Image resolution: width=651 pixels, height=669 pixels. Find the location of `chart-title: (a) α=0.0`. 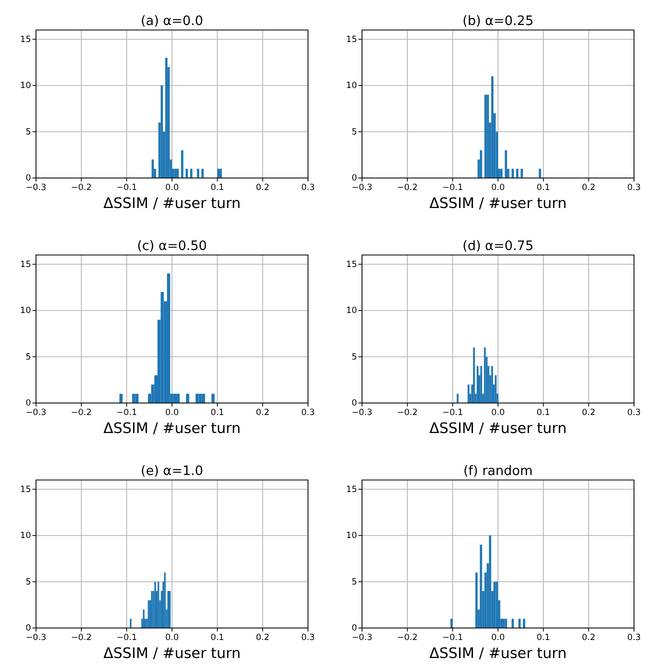

chart-title: (a) α=0.0 is located at coordinates (172, 21).